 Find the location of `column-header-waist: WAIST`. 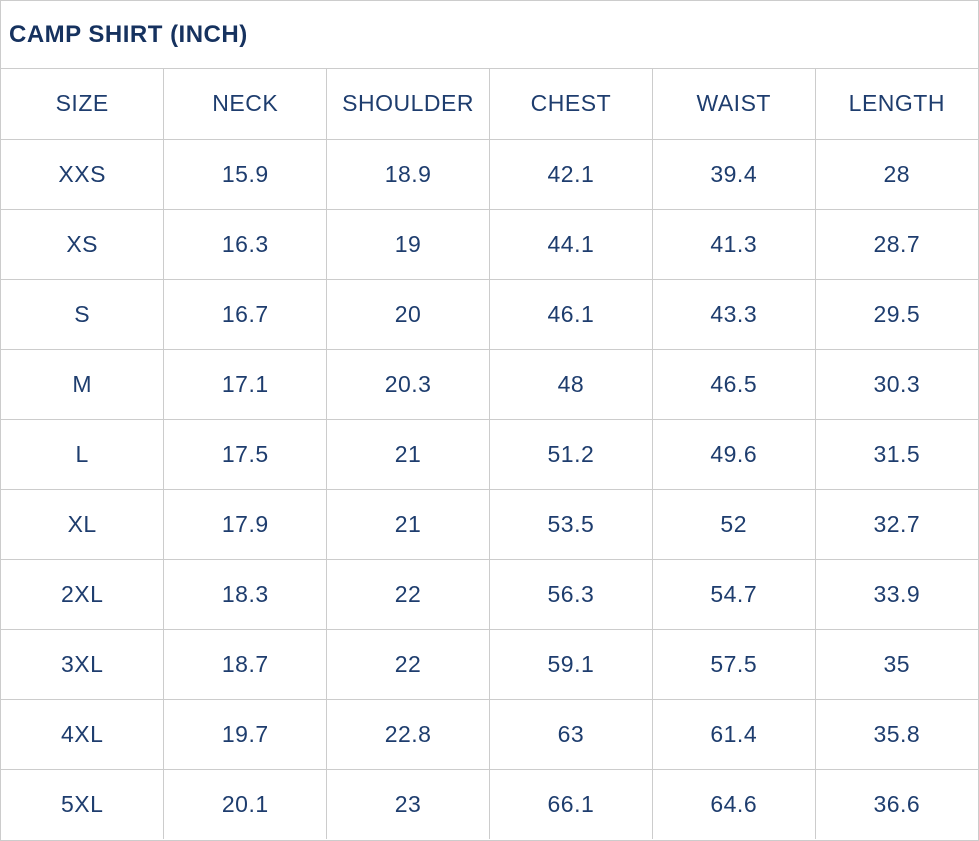

column-header-waist: WAIST is located at coordinates (734, 104).